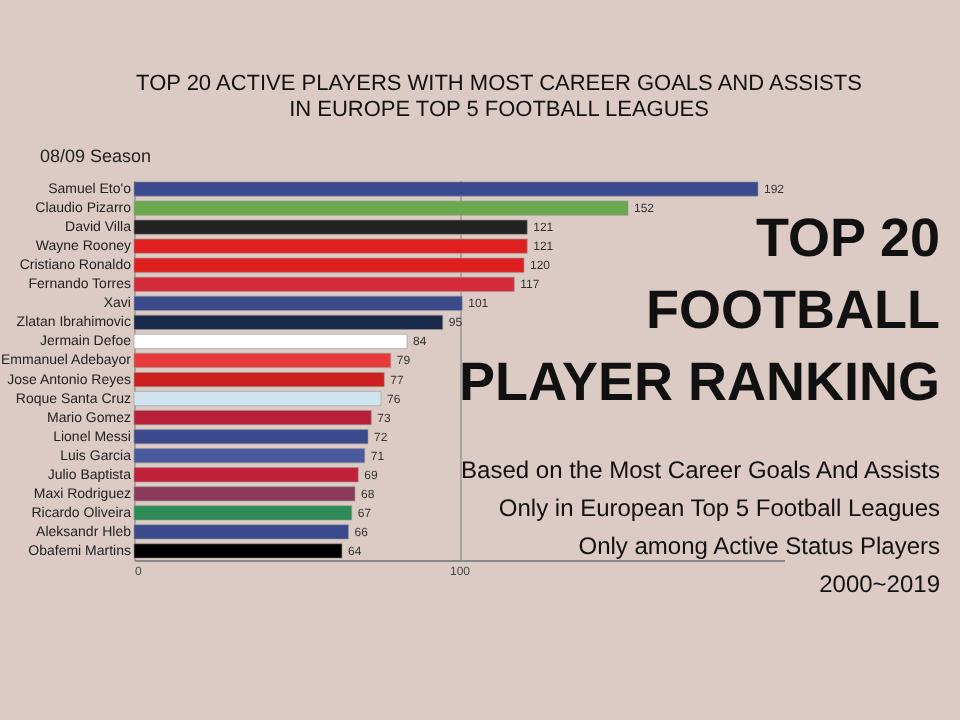  Describe the element at coordinates (793, 310) in the screenshot. I see `annotation: FOOTBALL` at that location.